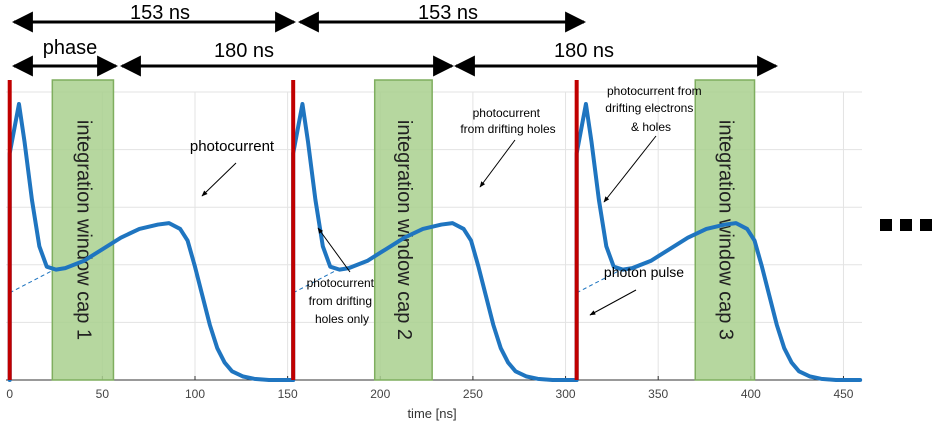  What do you see at coordinates (103, 394) in the screenshot?
I see `x-tick-label-50: 50` at bounding box center [103, 394].